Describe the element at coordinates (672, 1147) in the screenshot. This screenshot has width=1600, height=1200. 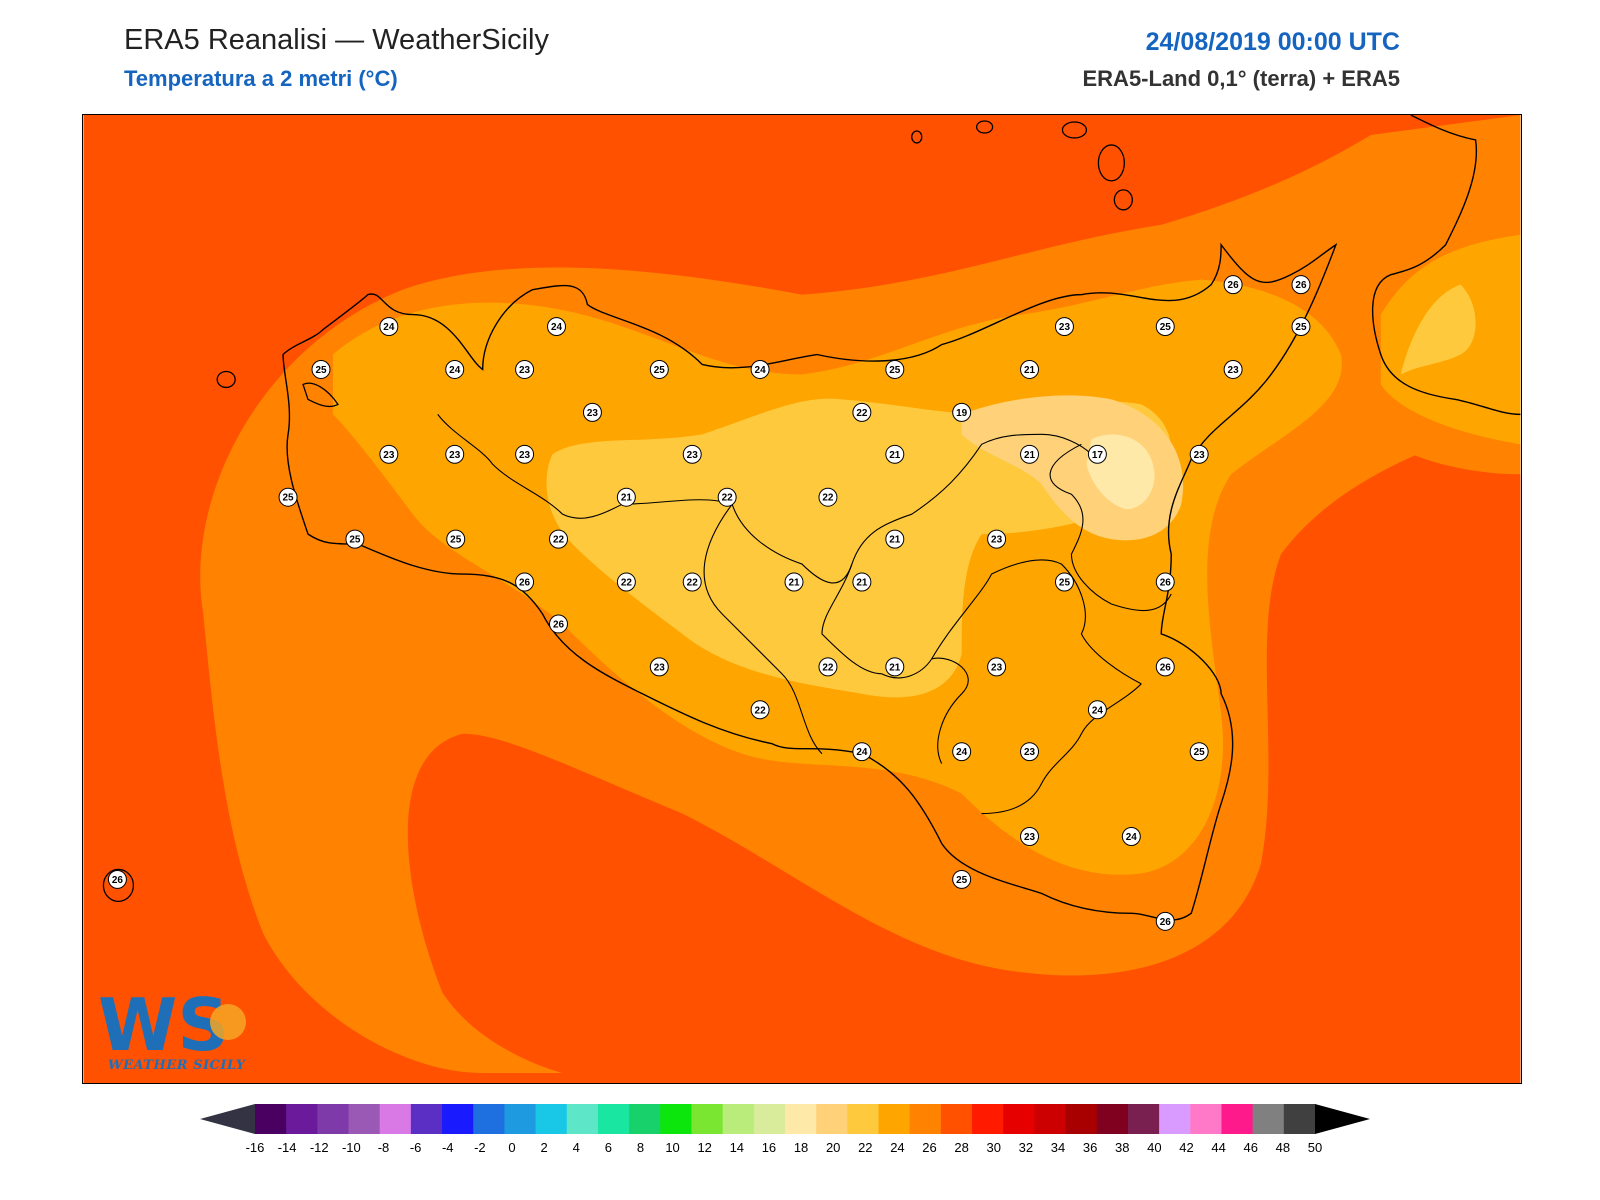
I see `colorbar-tick-label: 10` at that location.